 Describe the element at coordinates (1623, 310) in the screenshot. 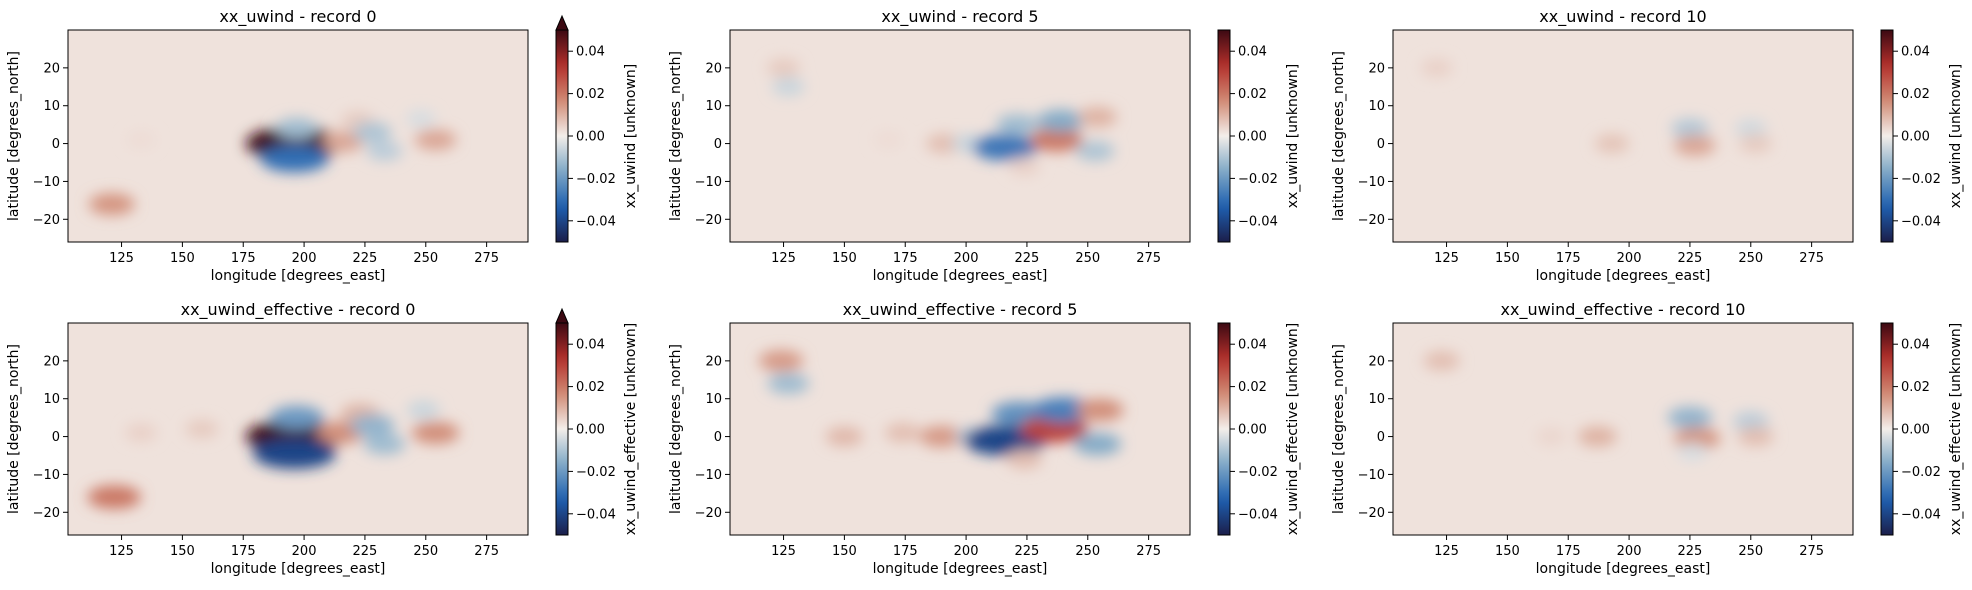

I see `panel-title: xx_uwind_effective - record 10` at that location.